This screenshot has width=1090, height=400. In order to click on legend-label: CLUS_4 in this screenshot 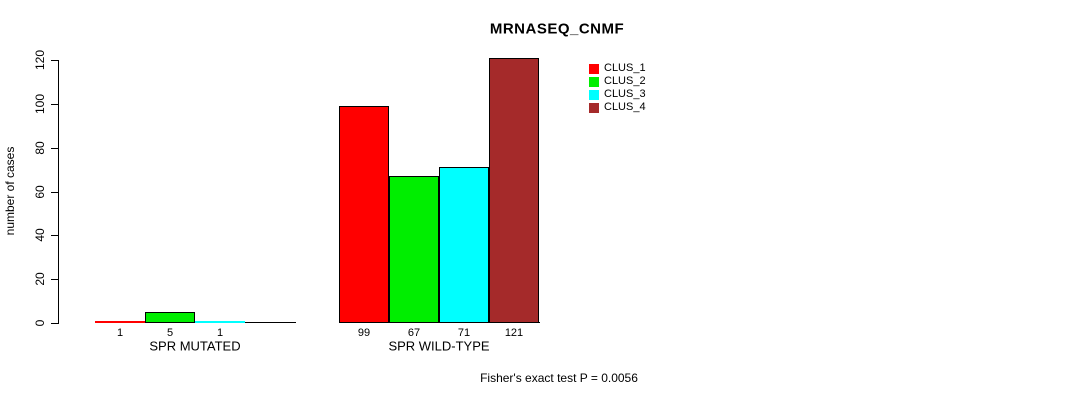, I will do `click(625, 107)`.